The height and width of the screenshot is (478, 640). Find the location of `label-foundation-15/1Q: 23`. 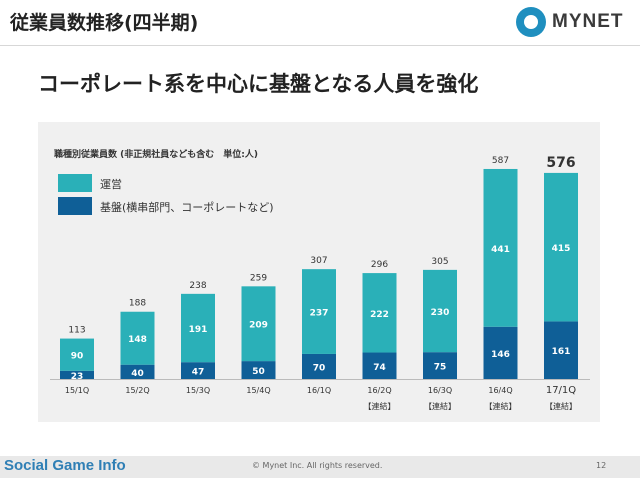

label-foundation-15/1Q: 23 is located at coordinates (77, 377).